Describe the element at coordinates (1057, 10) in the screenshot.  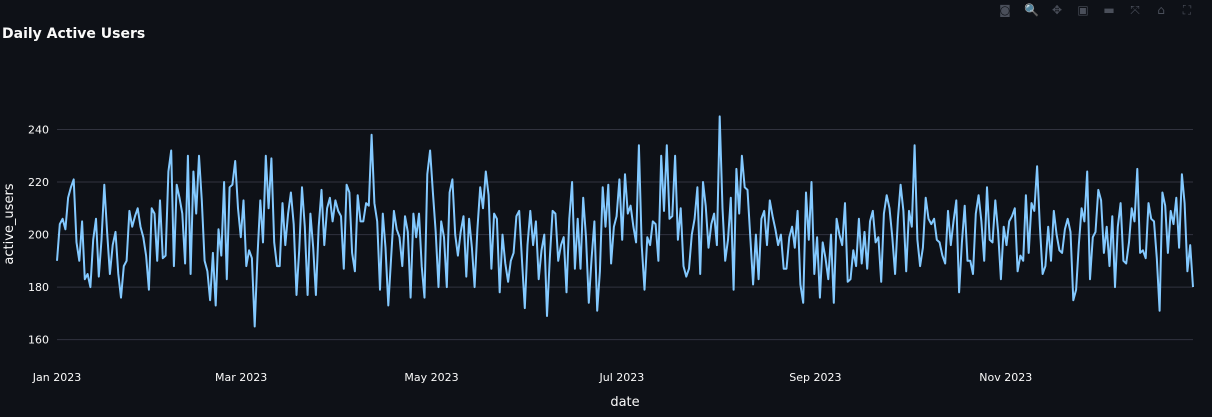
I see `pan-icon: ✥` at that location.